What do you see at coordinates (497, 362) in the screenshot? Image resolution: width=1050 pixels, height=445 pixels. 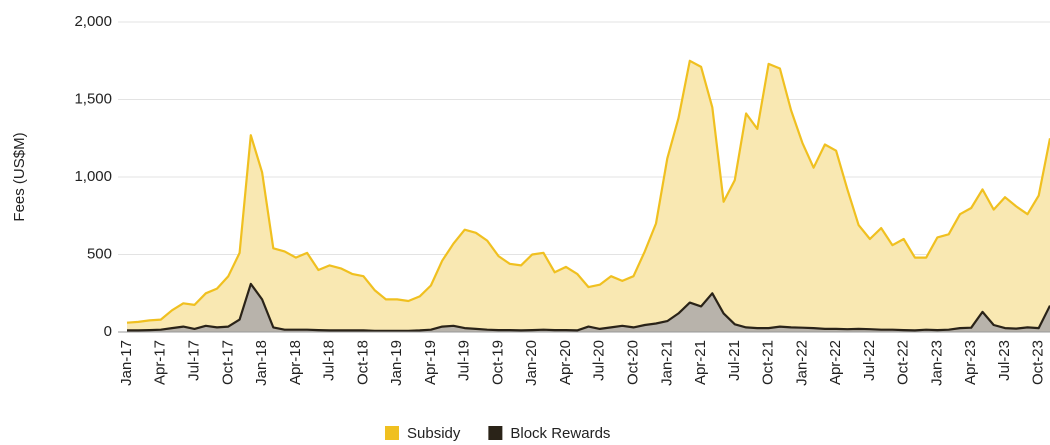 I see `x-tick-label: Oct-19` at bounding box center [497, 362].